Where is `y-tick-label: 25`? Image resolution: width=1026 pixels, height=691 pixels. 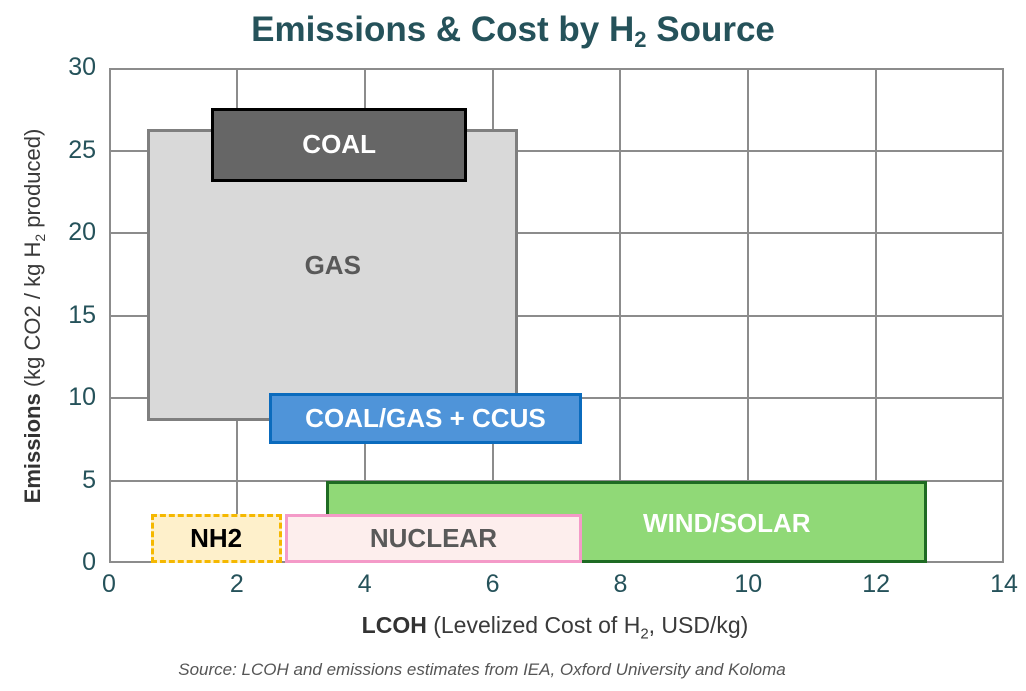 y-tick-label: 25 is located at coordinates (82, 149).